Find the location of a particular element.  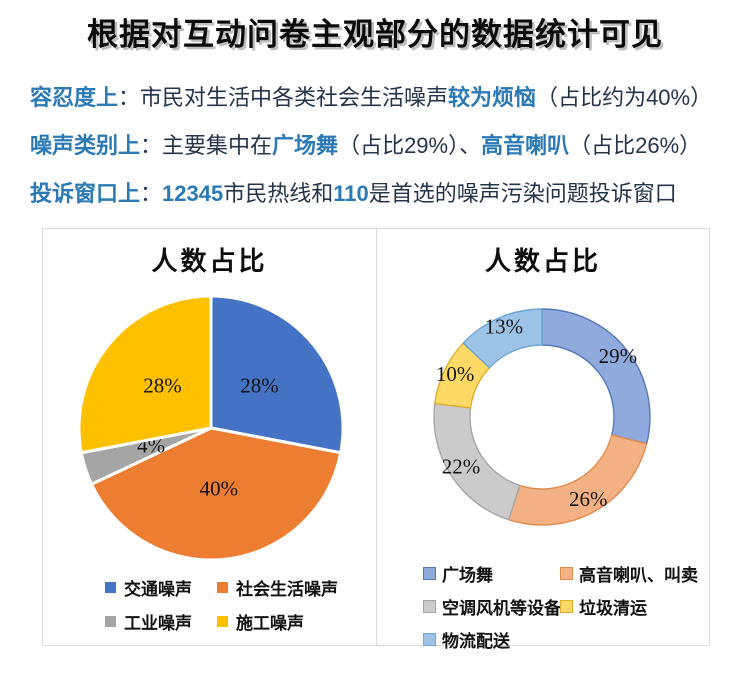

pie-chart-title: 人数占比 is located at coordinates (209, 261).